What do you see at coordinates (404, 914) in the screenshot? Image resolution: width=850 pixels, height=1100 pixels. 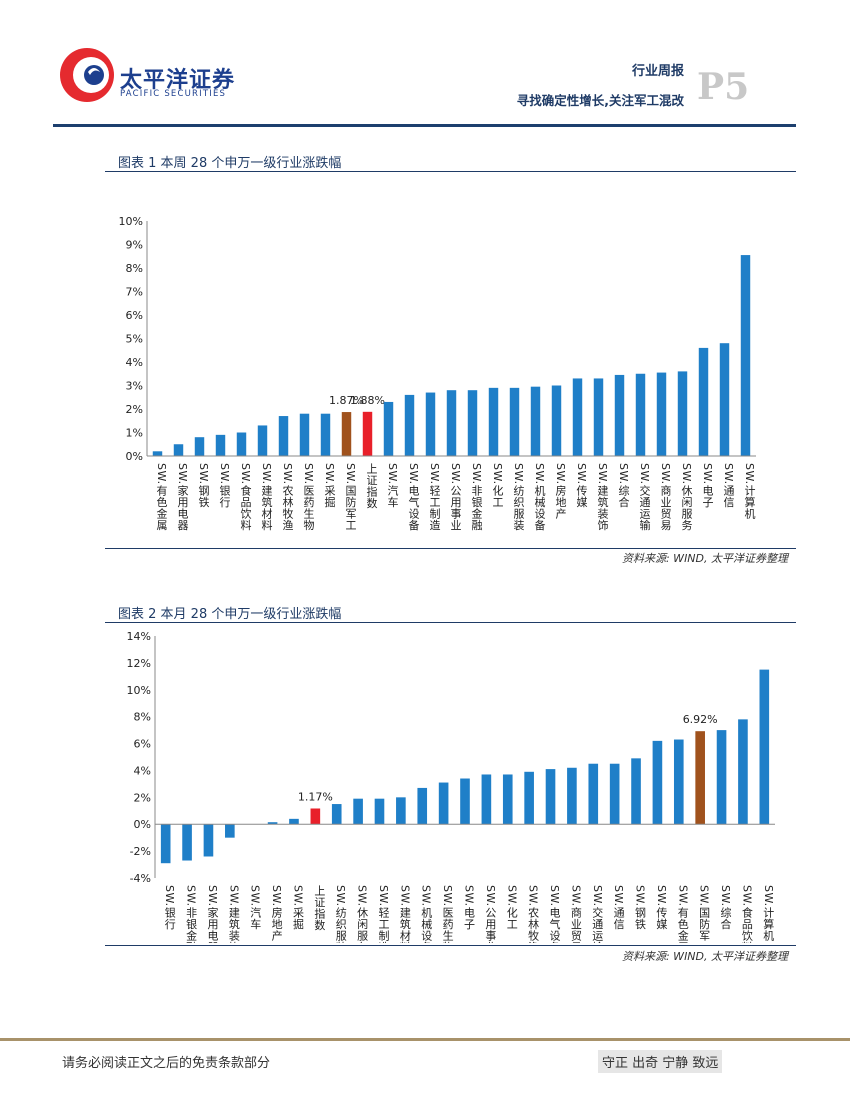 I see `category-label: SW.建筑材料` at bounding box center [404, 914].